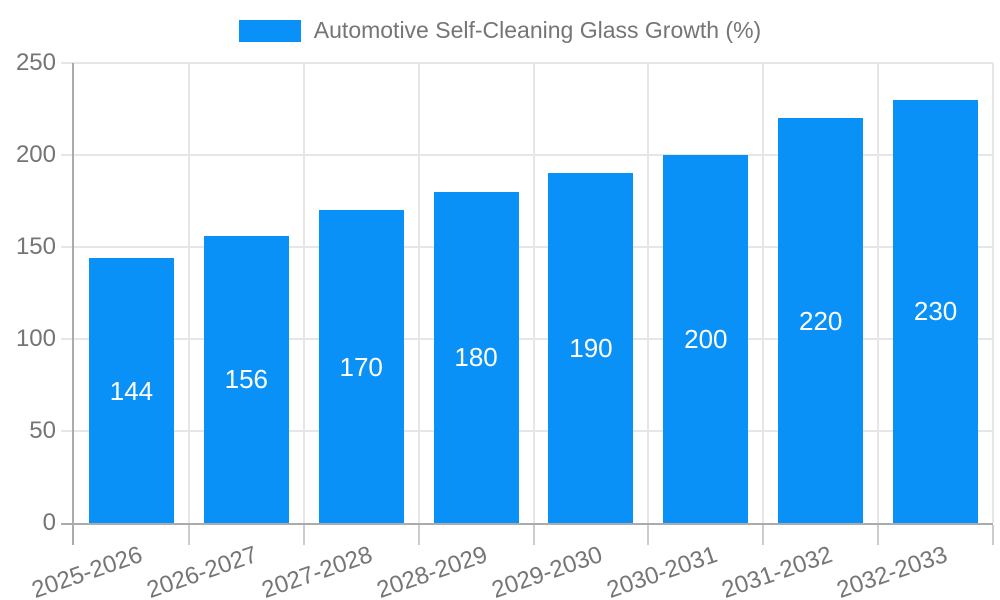 This screenshot has width=1000, height=600. I want to click on bar-value-label: 190, so click(591, 348).